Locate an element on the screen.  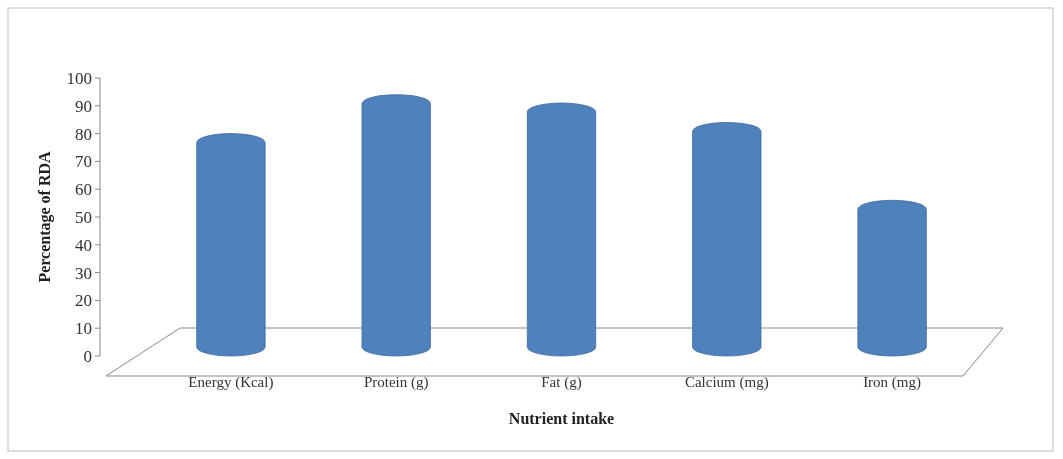
y-tick-label: 80 is located at coordinates (83, 134).